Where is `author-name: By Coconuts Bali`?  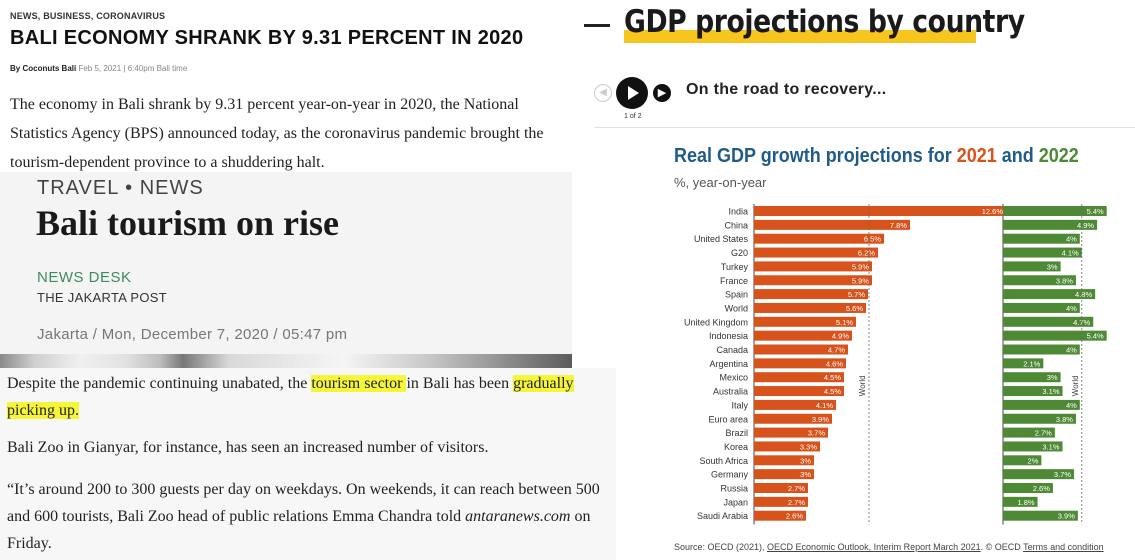
author-name: By Coconuts Bali is located at coordinates (43, 68).